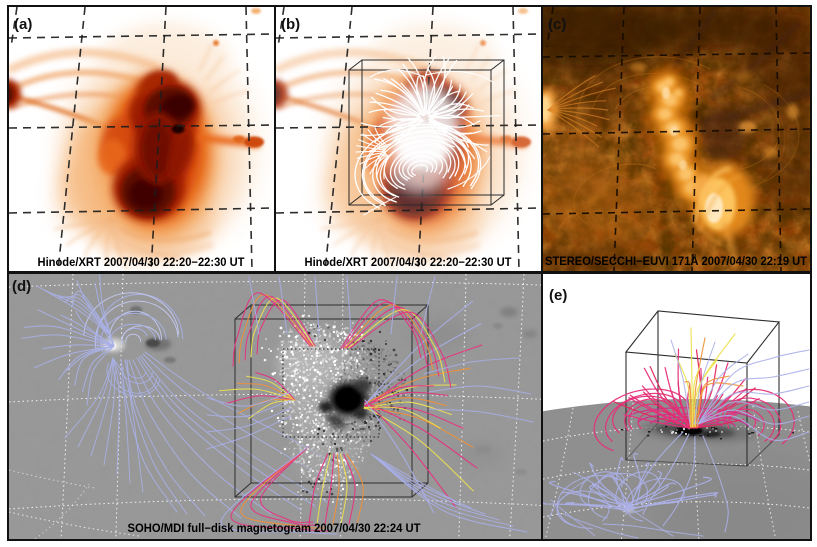  Describe the element at coordinates (23, 24) in the screenshot. I see `svg-text: (a)` at that location.